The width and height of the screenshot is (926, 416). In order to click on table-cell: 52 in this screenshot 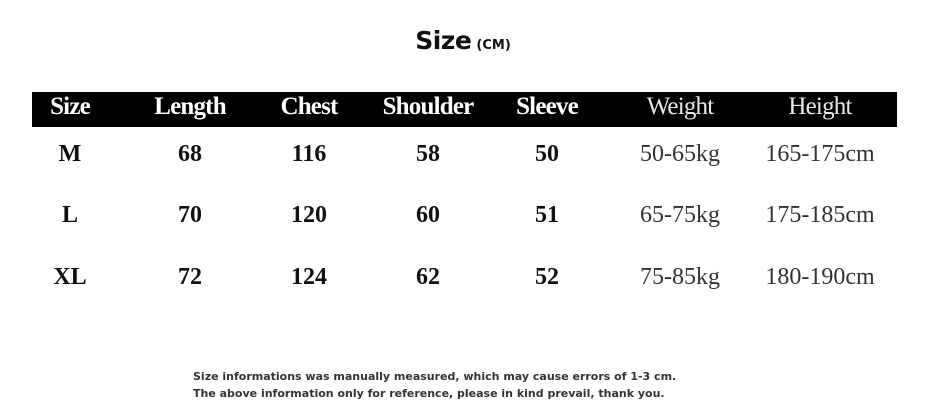, I will do `click(547, 277)`.